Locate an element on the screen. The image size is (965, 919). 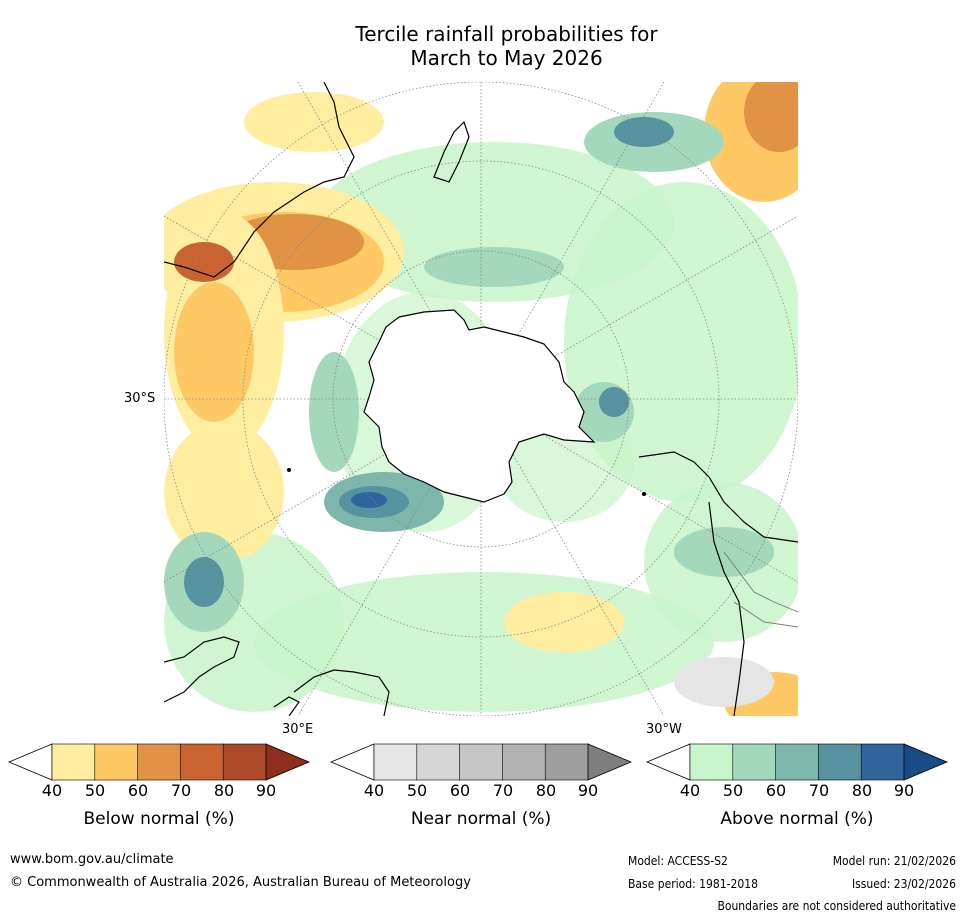
africa-coastline is located at coordinates (259, 180).